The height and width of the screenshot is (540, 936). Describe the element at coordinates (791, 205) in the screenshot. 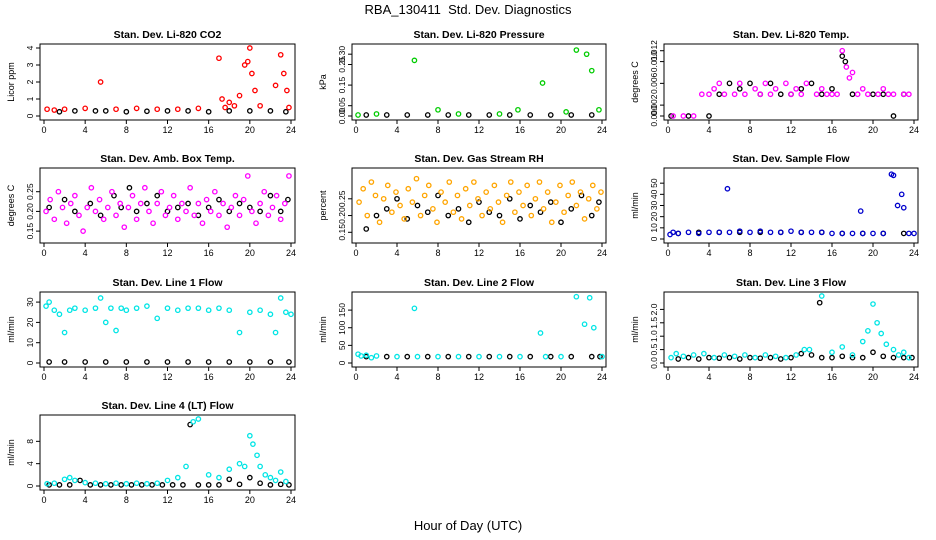

I see `plot-frame` at that location.